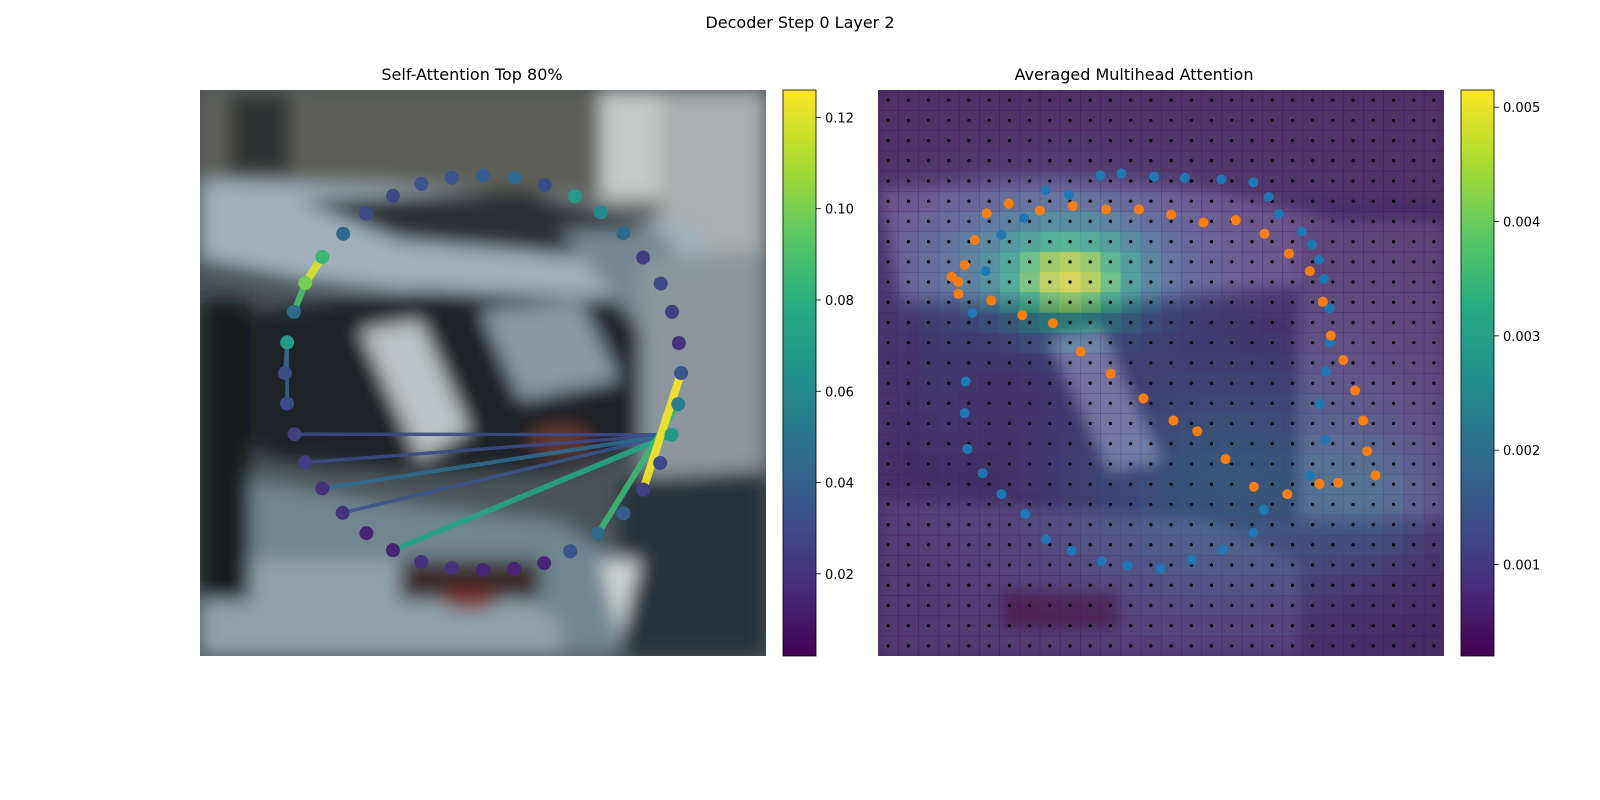 Image resolution: width=1600 pixels, height=800 pixels. I want to click on colorbar-1-tick-label-2: 0.06, so click(839, 392).